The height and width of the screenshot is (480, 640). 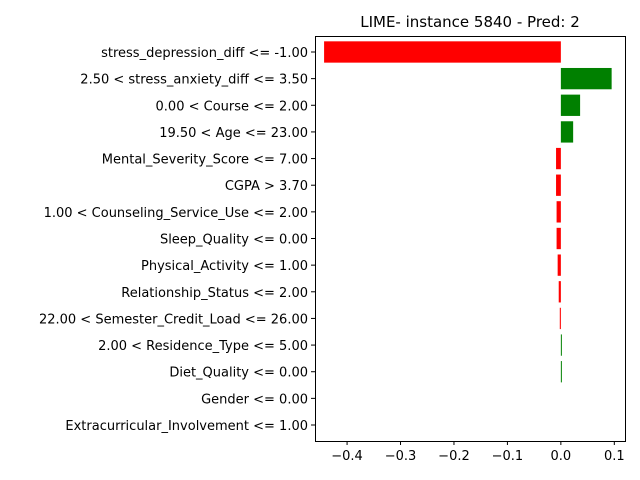 What do you see at coordinates (401, 456) in the screenshot?
I see `x-tick-label: −0.3` at bounding box center [401, 456].